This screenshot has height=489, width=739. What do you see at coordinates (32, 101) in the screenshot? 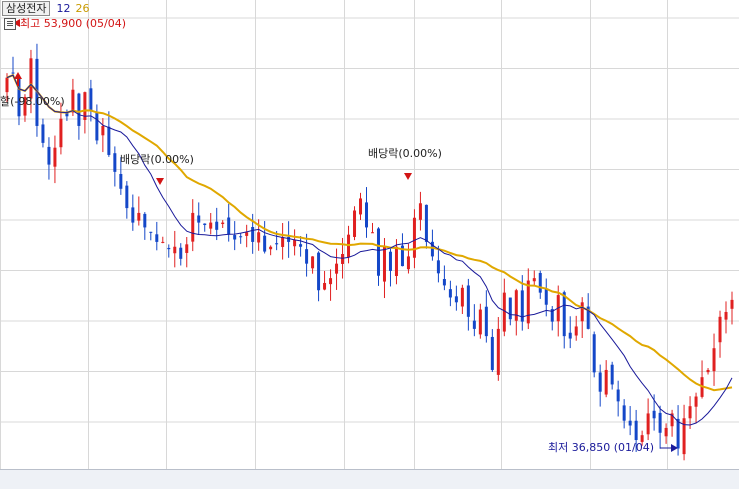
I see `split-annotation: 할(-98.00%)` at bounding box center [32, 101].